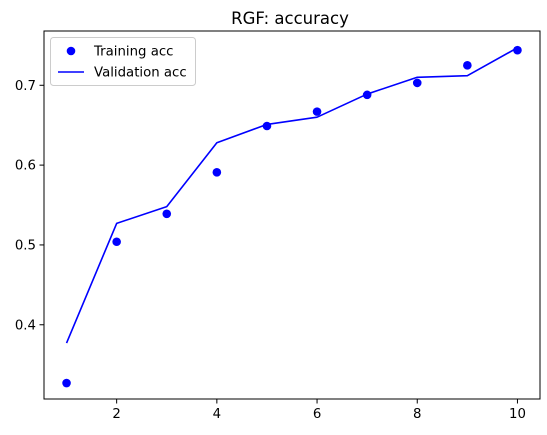 This screenshot has height=435, width=547. Describe the element at coordinates (140, 73) in the screenshot. I see `legend-label: Validation acc` at that location.